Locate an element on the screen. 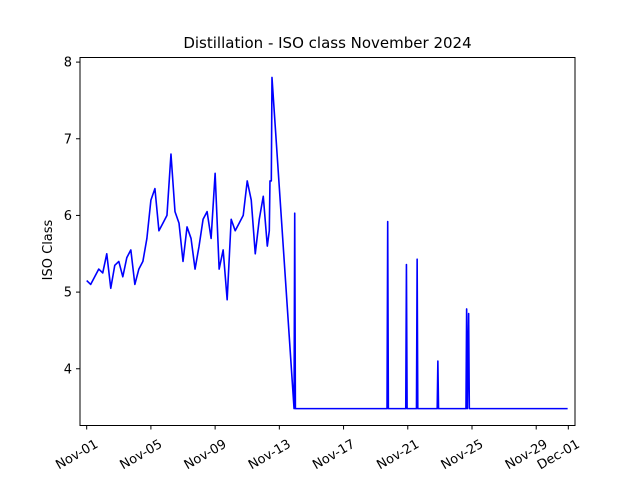 This screenshot has height=480, width=640. x-tick-label: Nov-21 is located at coordinates (398, 455).